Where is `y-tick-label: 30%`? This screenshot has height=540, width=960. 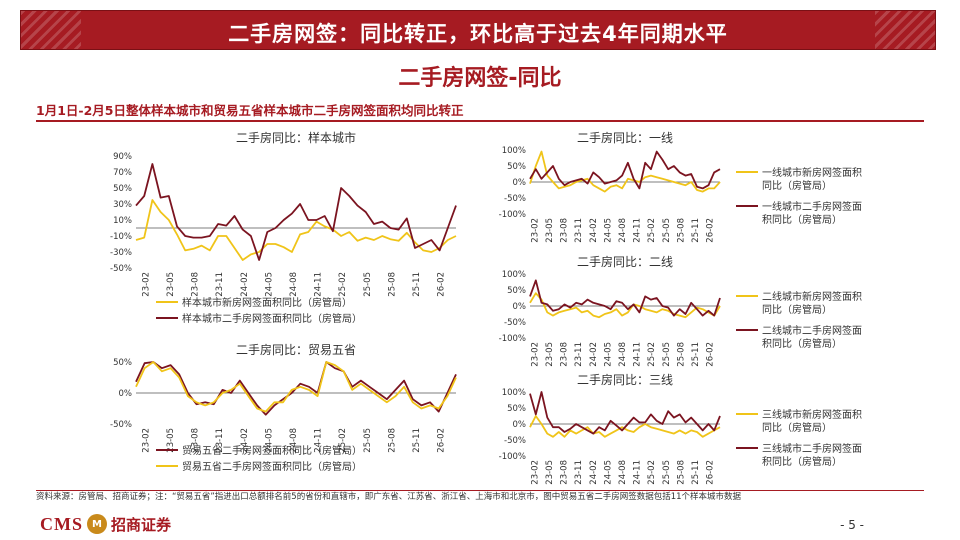 y-tick-label: 30% is located at coordinates (122, 205).